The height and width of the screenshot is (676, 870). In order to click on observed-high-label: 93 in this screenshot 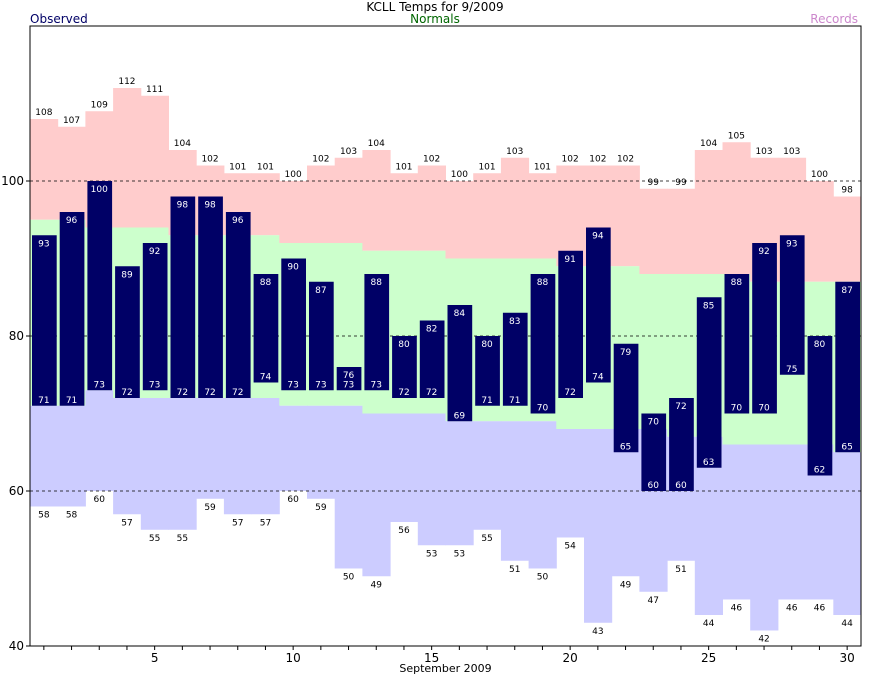, I will do `click(791, 244)`.